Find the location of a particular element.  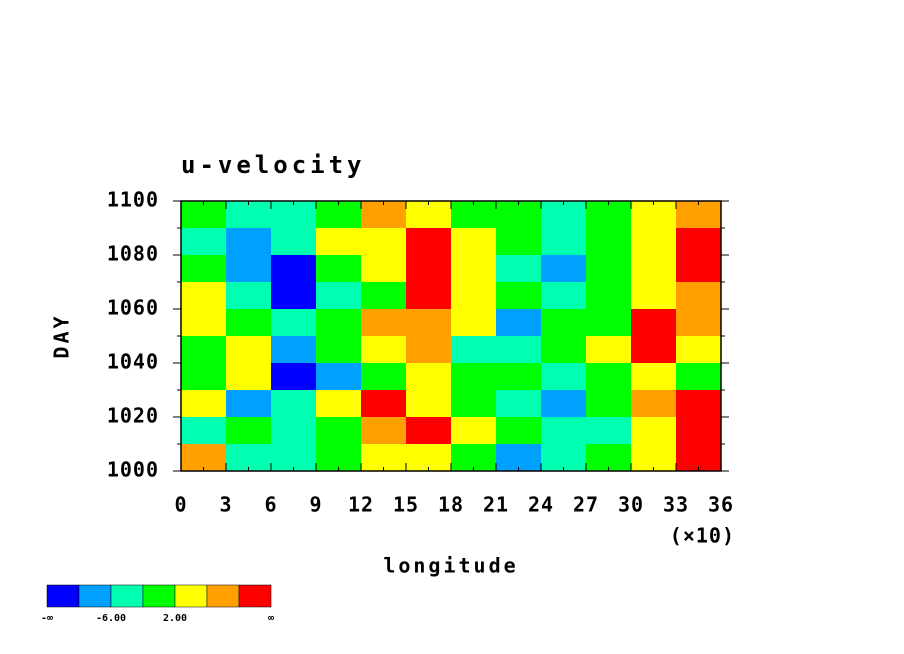

y-tick-label: 1080 is located at coordinates (133, 254).